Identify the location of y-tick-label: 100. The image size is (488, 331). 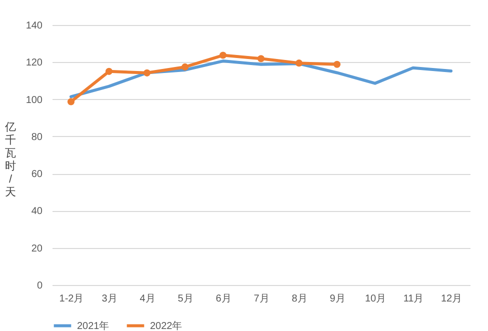
(34, 100).